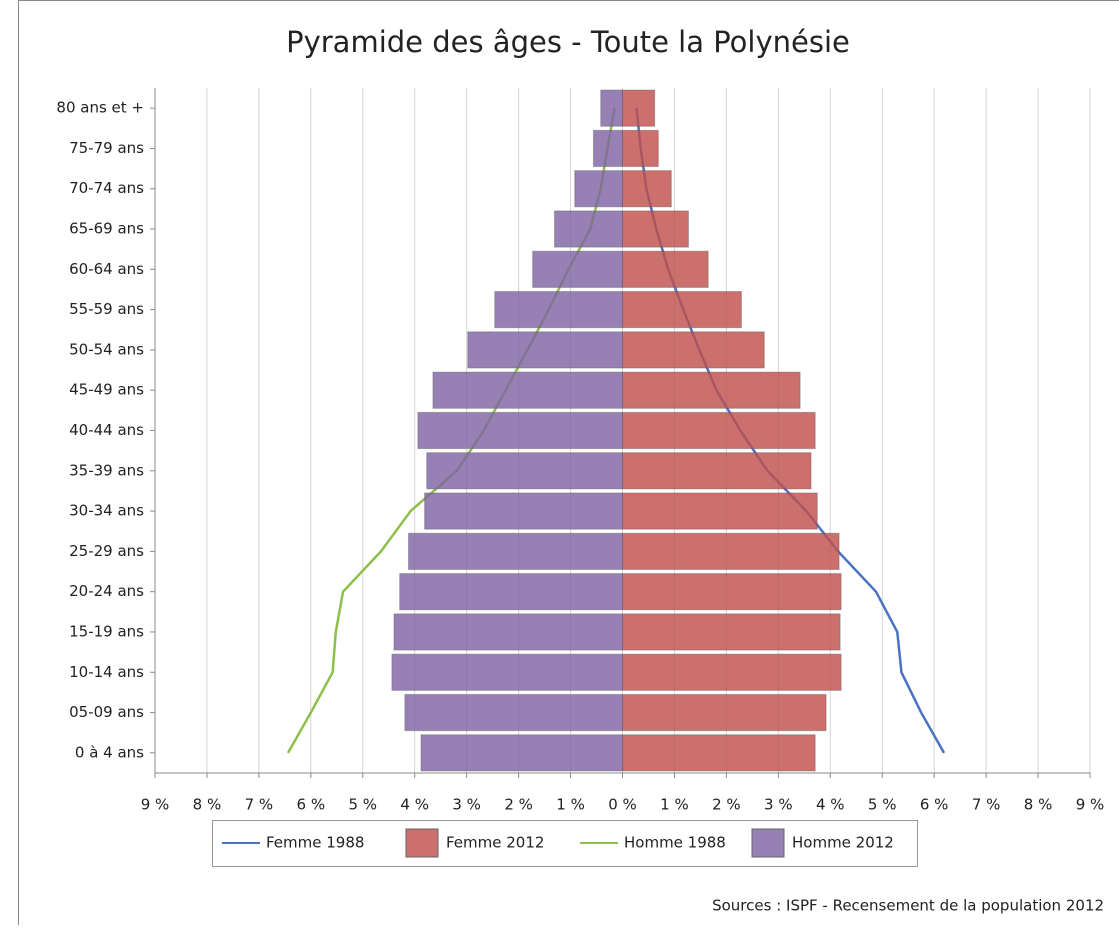 Image resolution: width=1119 pixels, height=929 pixels. What do you see at coordinates (106, 631) in the screenshot?
I see `y-tick-label: 15-19 ans` at bounding box center [106, 631].